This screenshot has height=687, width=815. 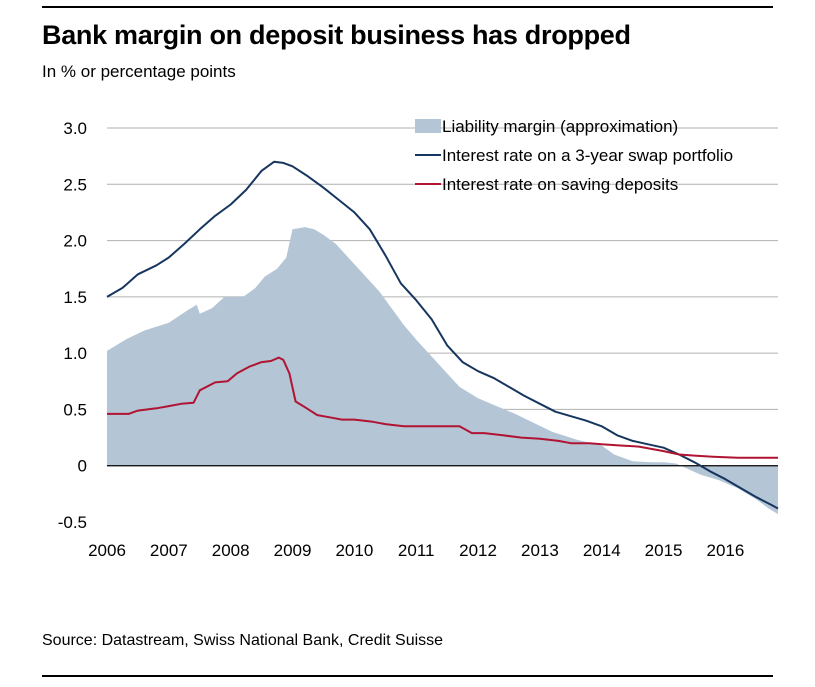 What do you see at coordinates (75, 128) in the screenshot?
I see `y-tick-label: 3.0` at bounding box center [75, 128].